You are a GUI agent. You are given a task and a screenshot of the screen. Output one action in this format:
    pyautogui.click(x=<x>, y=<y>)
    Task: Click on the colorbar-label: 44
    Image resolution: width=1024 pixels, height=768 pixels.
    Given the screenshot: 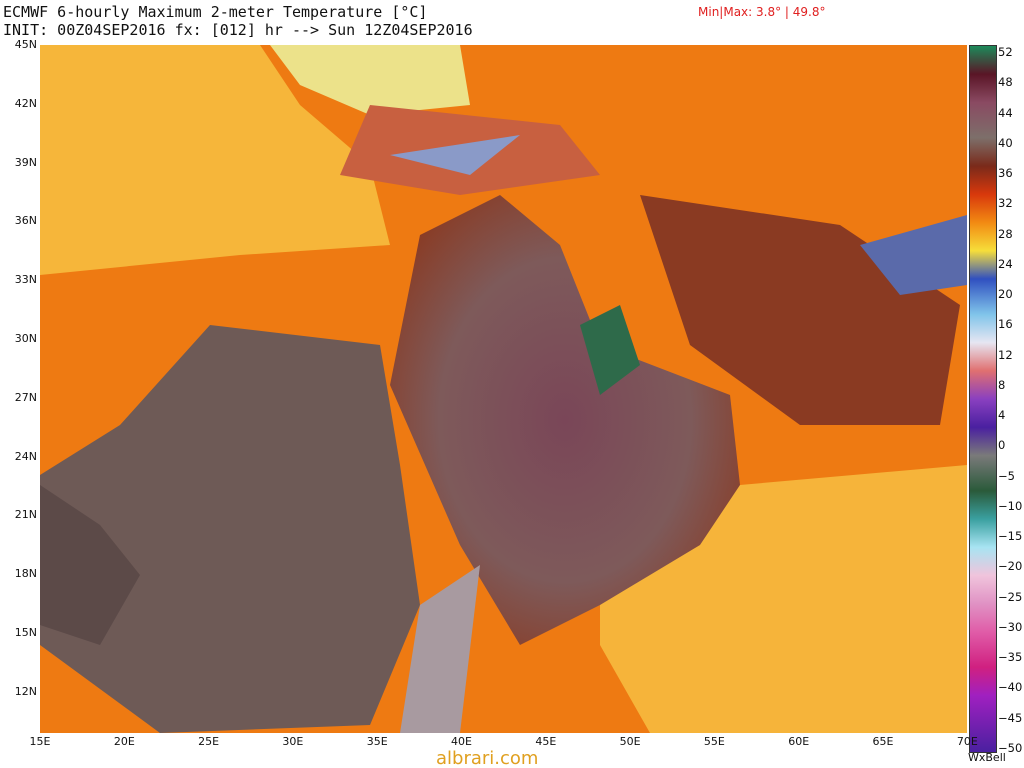 What is the action you would take?
    pyautogui.click(x=1005, y=112)
    